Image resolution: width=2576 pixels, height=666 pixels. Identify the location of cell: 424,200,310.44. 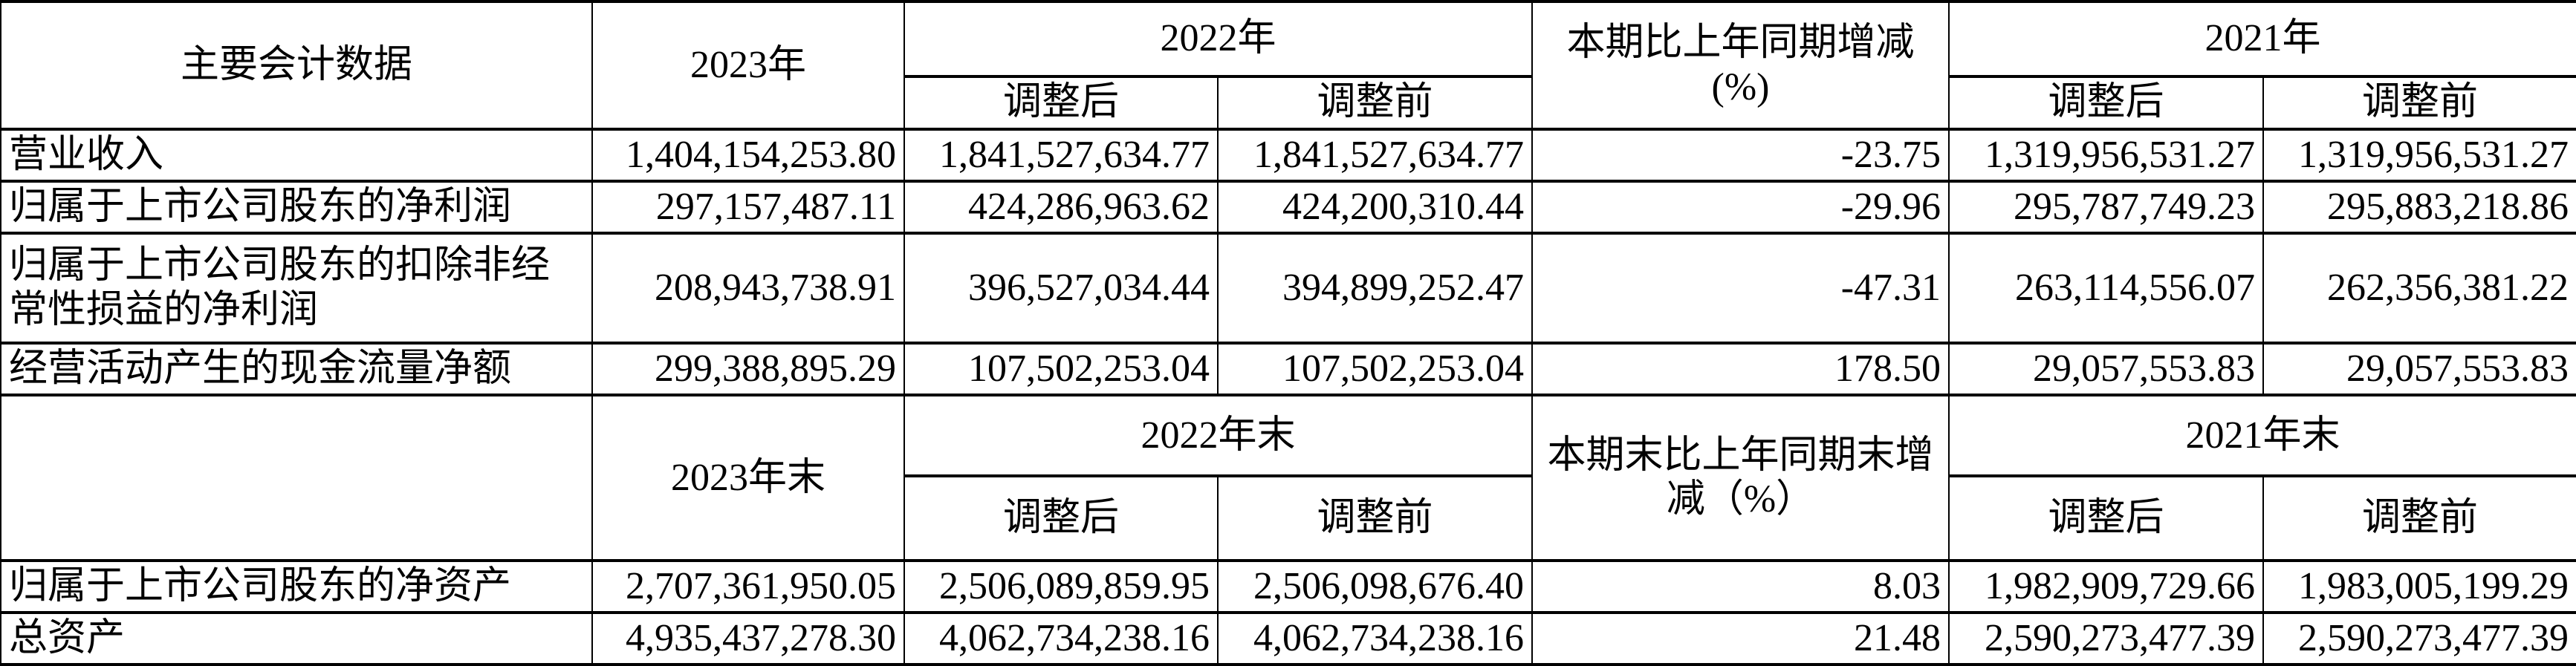
(1375, 207).